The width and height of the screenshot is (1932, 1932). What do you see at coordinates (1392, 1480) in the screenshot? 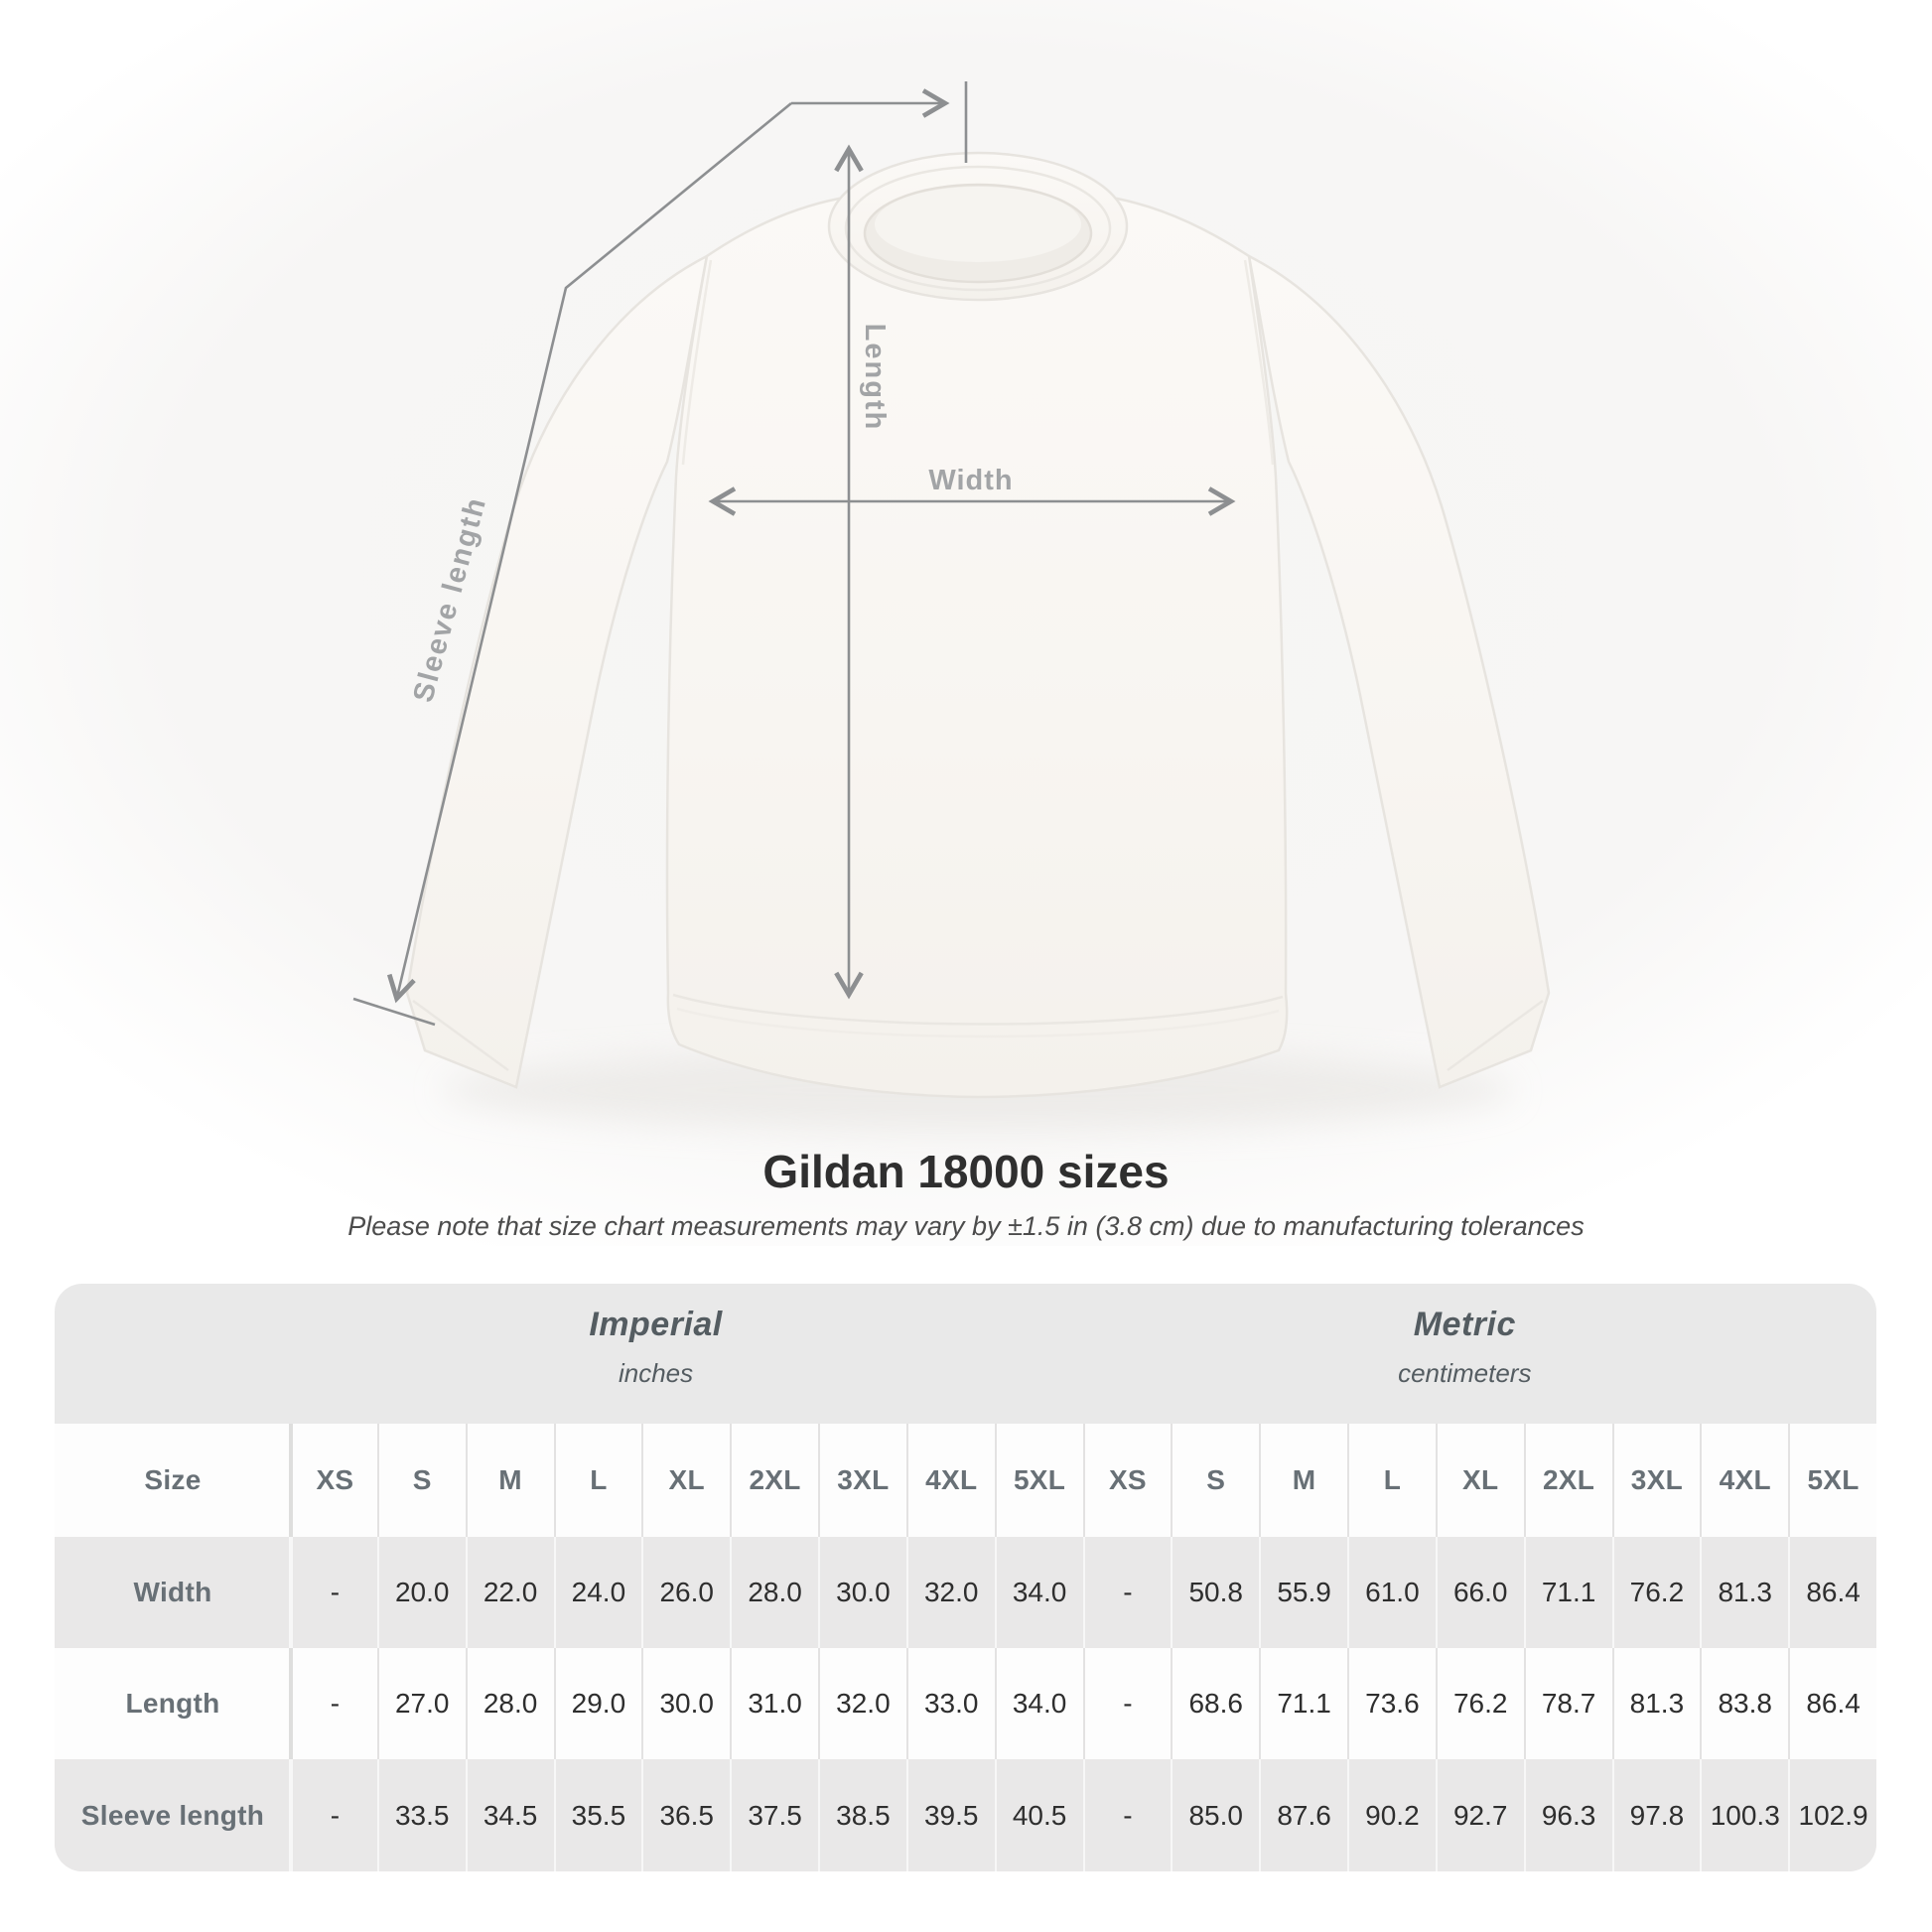
I see `column-header-metric-l: L` at bounding box center [1392, 1480].